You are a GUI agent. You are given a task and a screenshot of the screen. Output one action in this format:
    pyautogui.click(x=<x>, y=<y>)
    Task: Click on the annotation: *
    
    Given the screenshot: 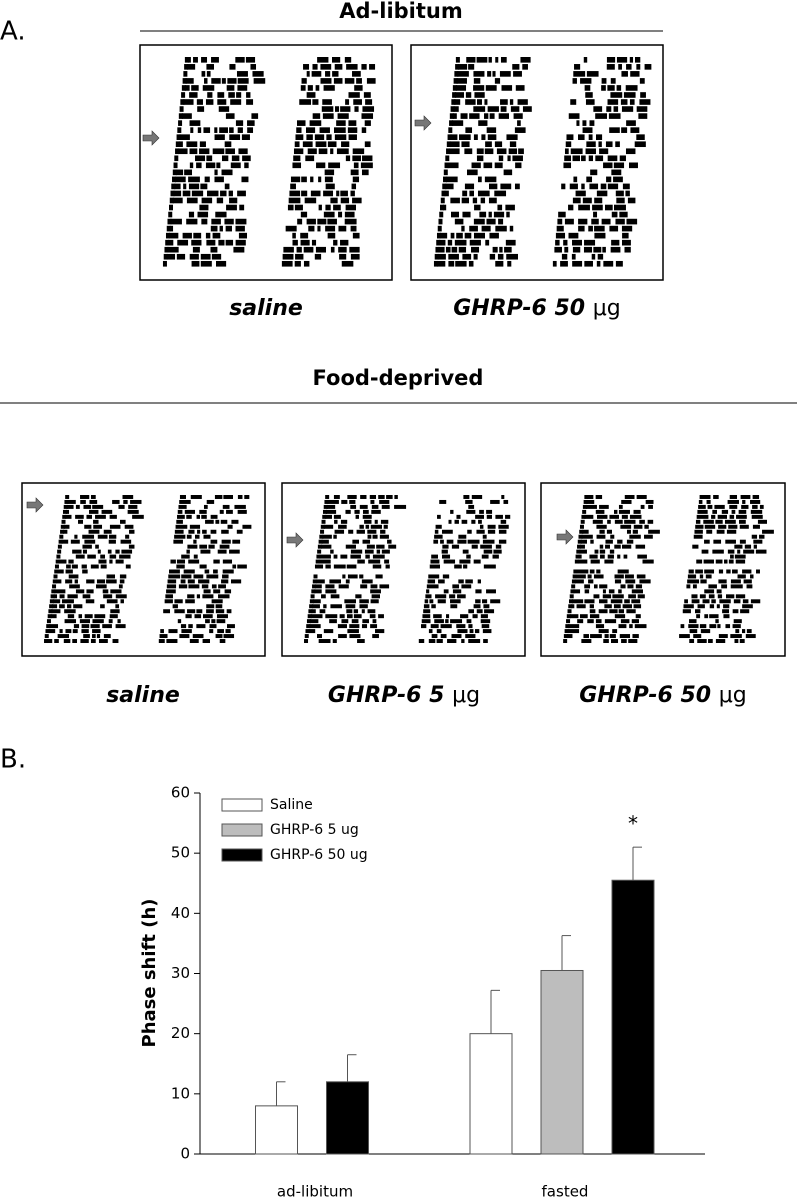 What is the action you would take?
    pyautogui.click(x=633, y=824)
    